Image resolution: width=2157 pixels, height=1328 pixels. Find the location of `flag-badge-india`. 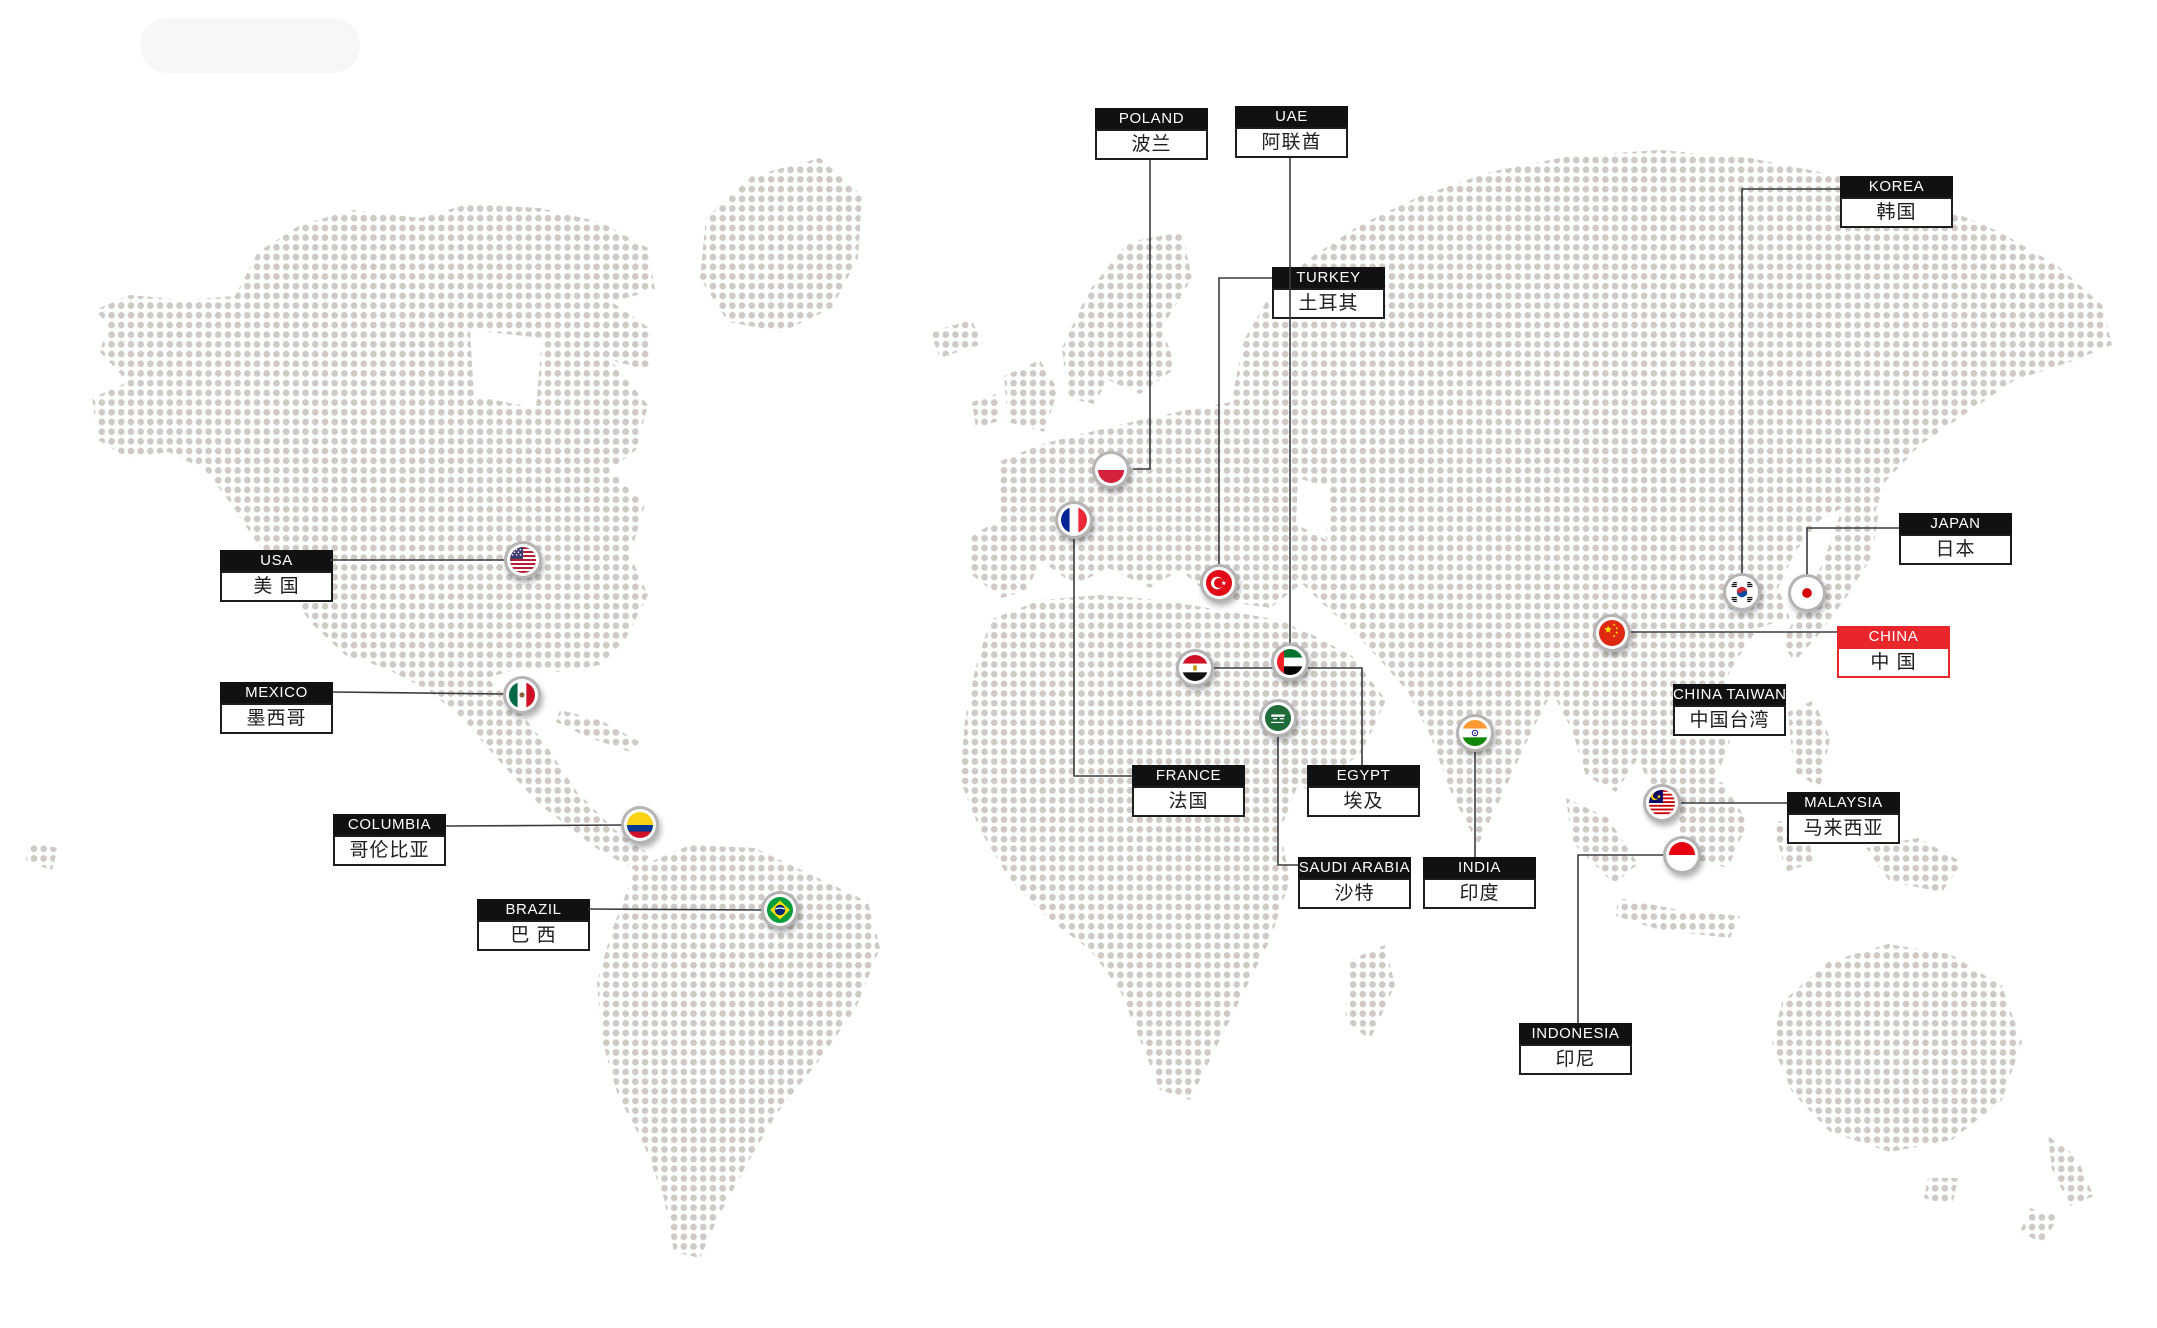

flag-badge-india is located at coordinates (1475, 733).